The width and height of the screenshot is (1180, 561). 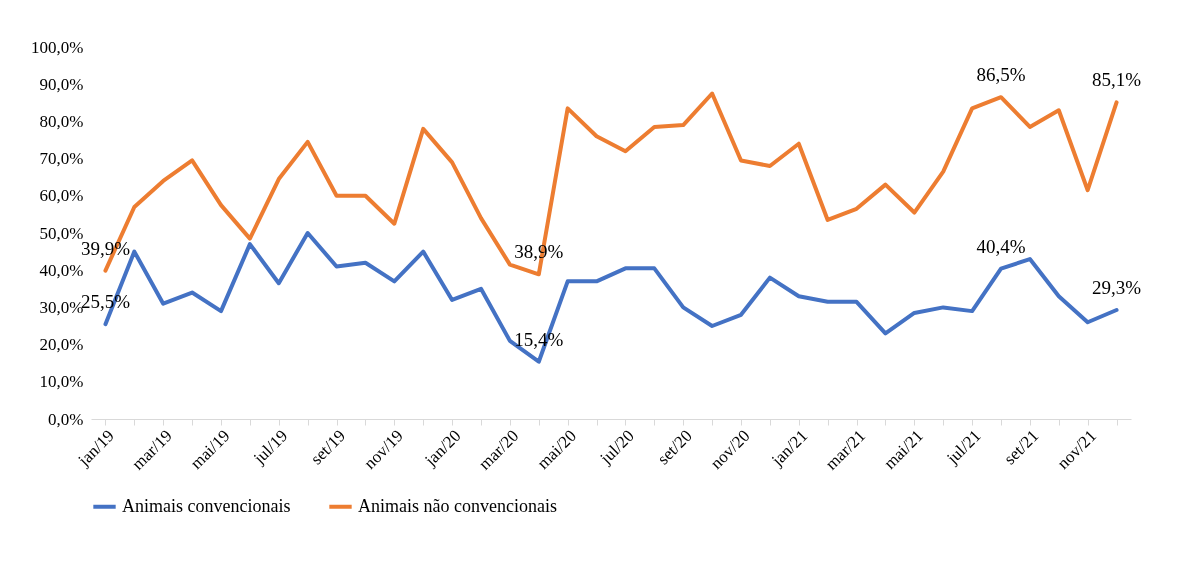 I want to click on y-tick-label: 50,0%, so click(x=61, y=233).